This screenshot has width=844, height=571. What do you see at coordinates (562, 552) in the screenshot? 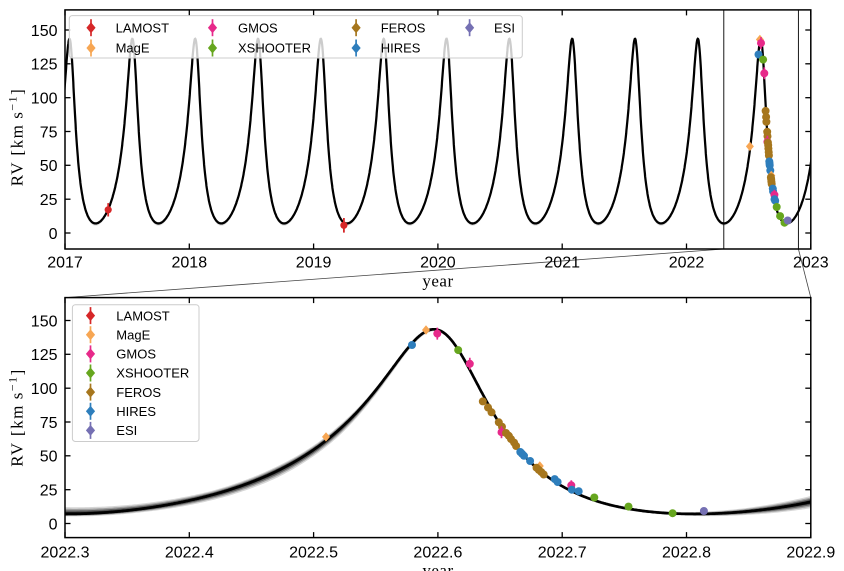
I see `svg-text: 2022.7` at bounding box center [562, 552].